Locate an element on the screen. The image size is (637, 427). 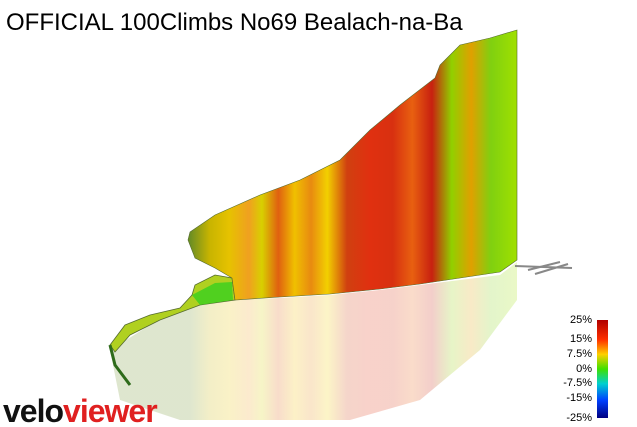
legend-label: -15% is located at coordinates (579, 398).